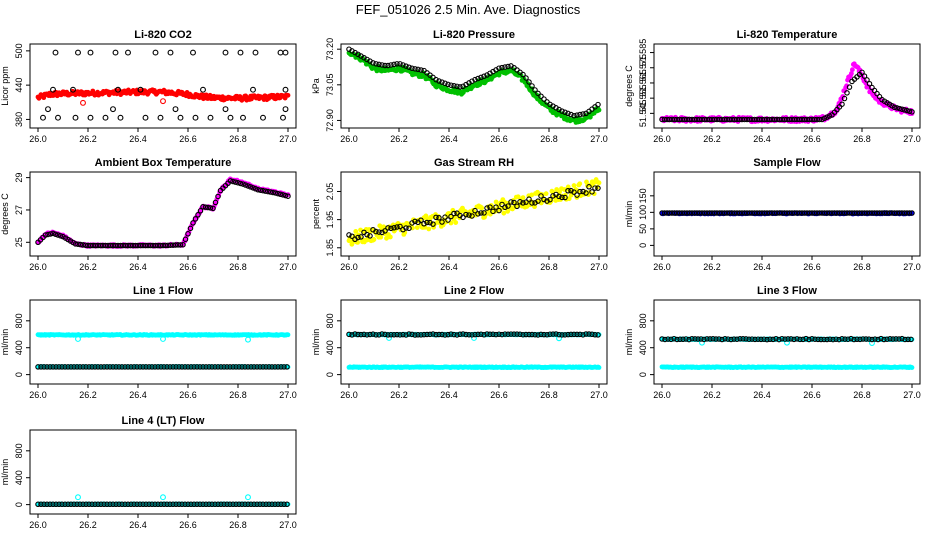  I want to click on series, so click(163, 213).